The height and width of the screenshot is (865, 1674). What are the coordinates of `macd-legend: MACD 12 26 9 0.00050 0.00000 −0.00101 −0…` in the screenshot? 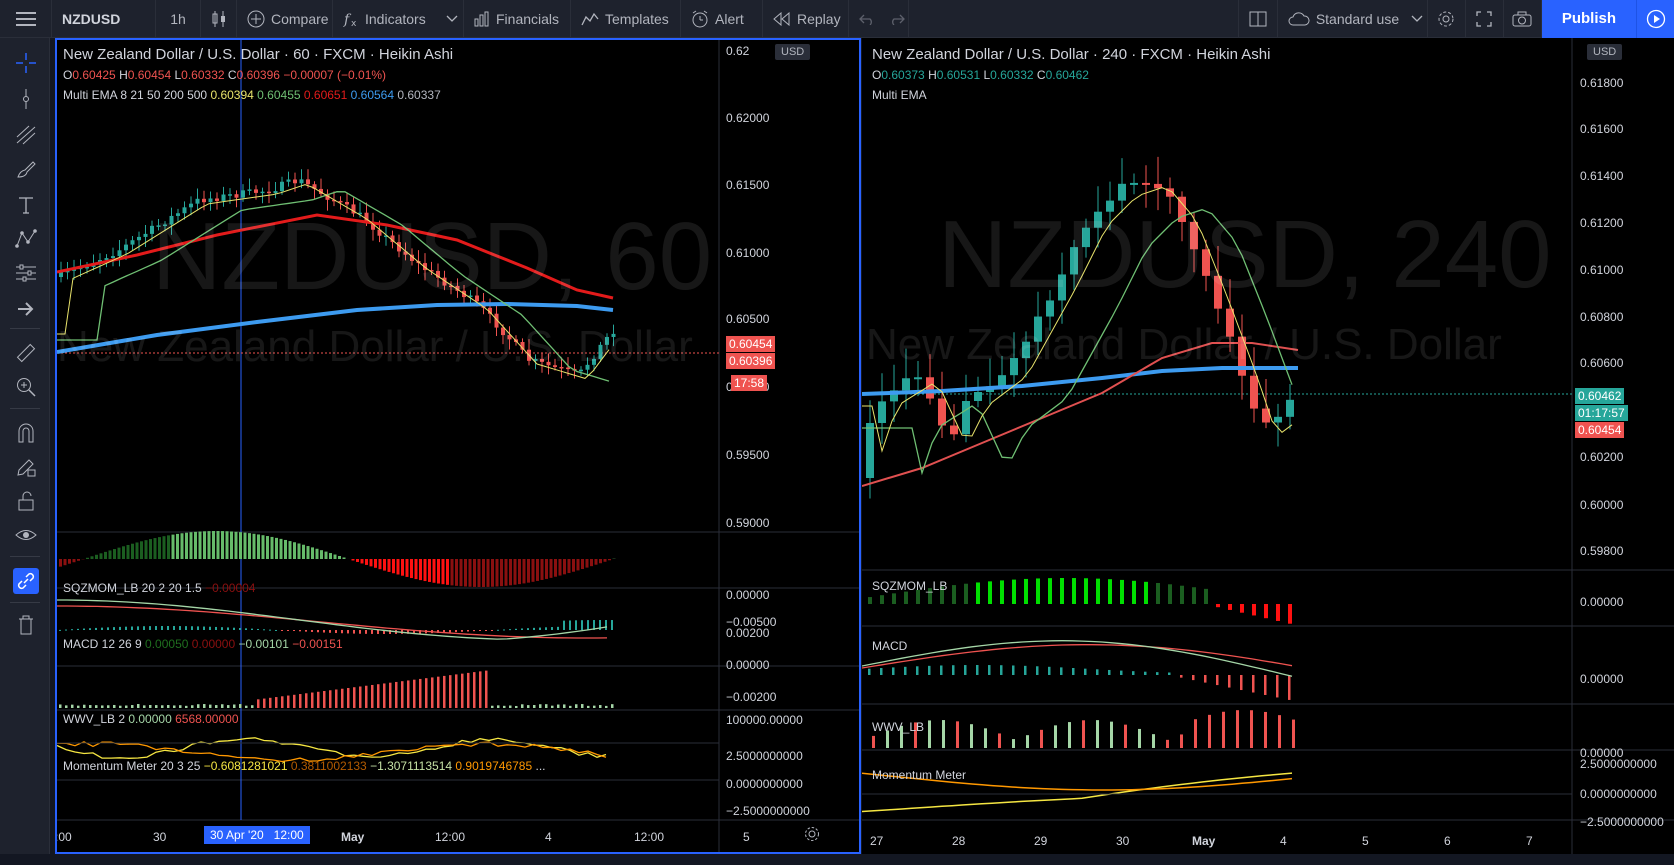 It's located at (203, 644).